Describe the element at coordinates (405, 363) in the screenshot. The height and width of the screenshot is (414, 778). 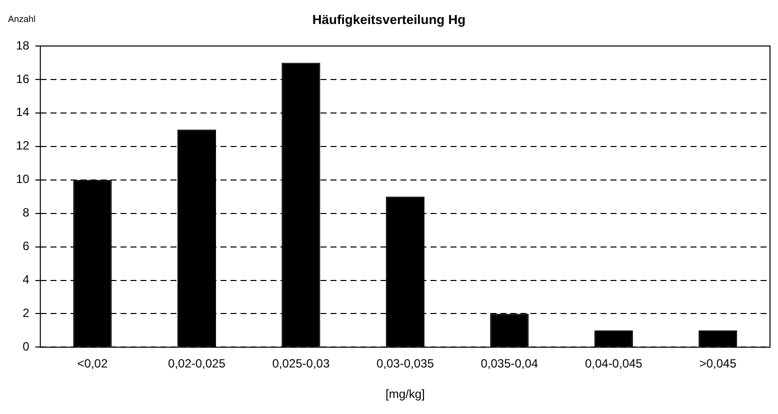
I see `x-tick-label: 0,03-0,035` at that location.